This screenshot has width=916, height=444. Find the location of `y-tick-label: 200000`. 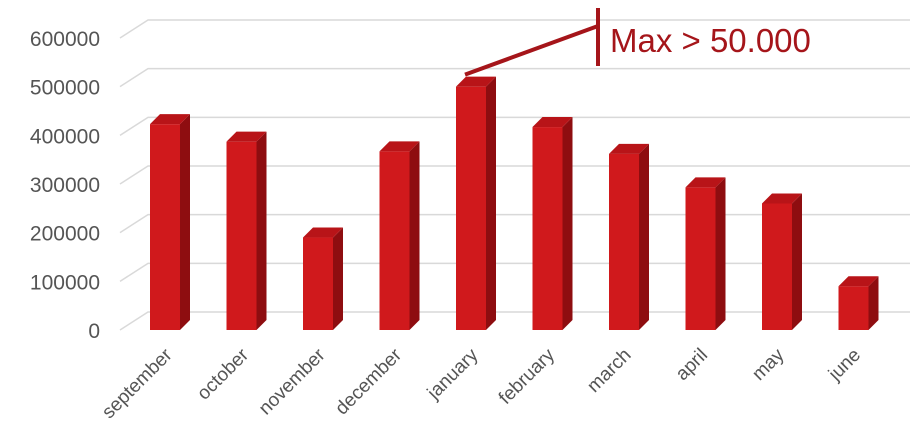

y-tick-label: 200000 is located at coordinates (65, 234).